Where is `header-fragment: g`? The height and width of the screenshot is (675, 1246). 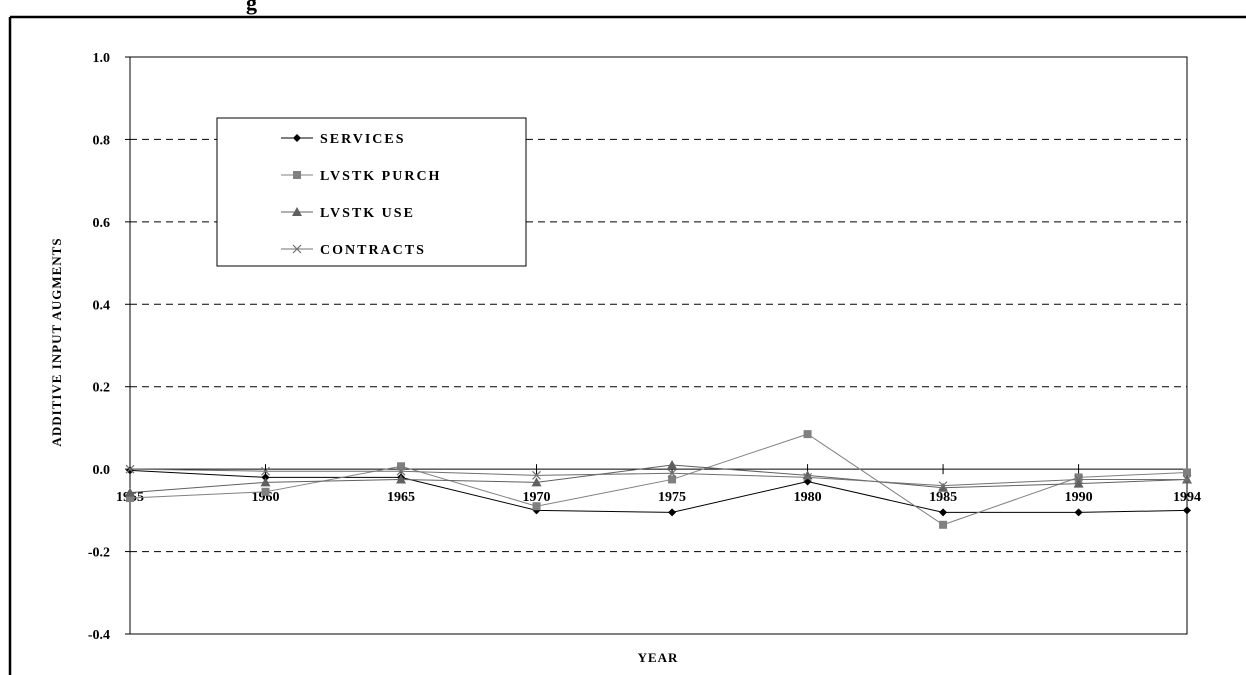 header-fragment: g is located at coordinates (251, 7).